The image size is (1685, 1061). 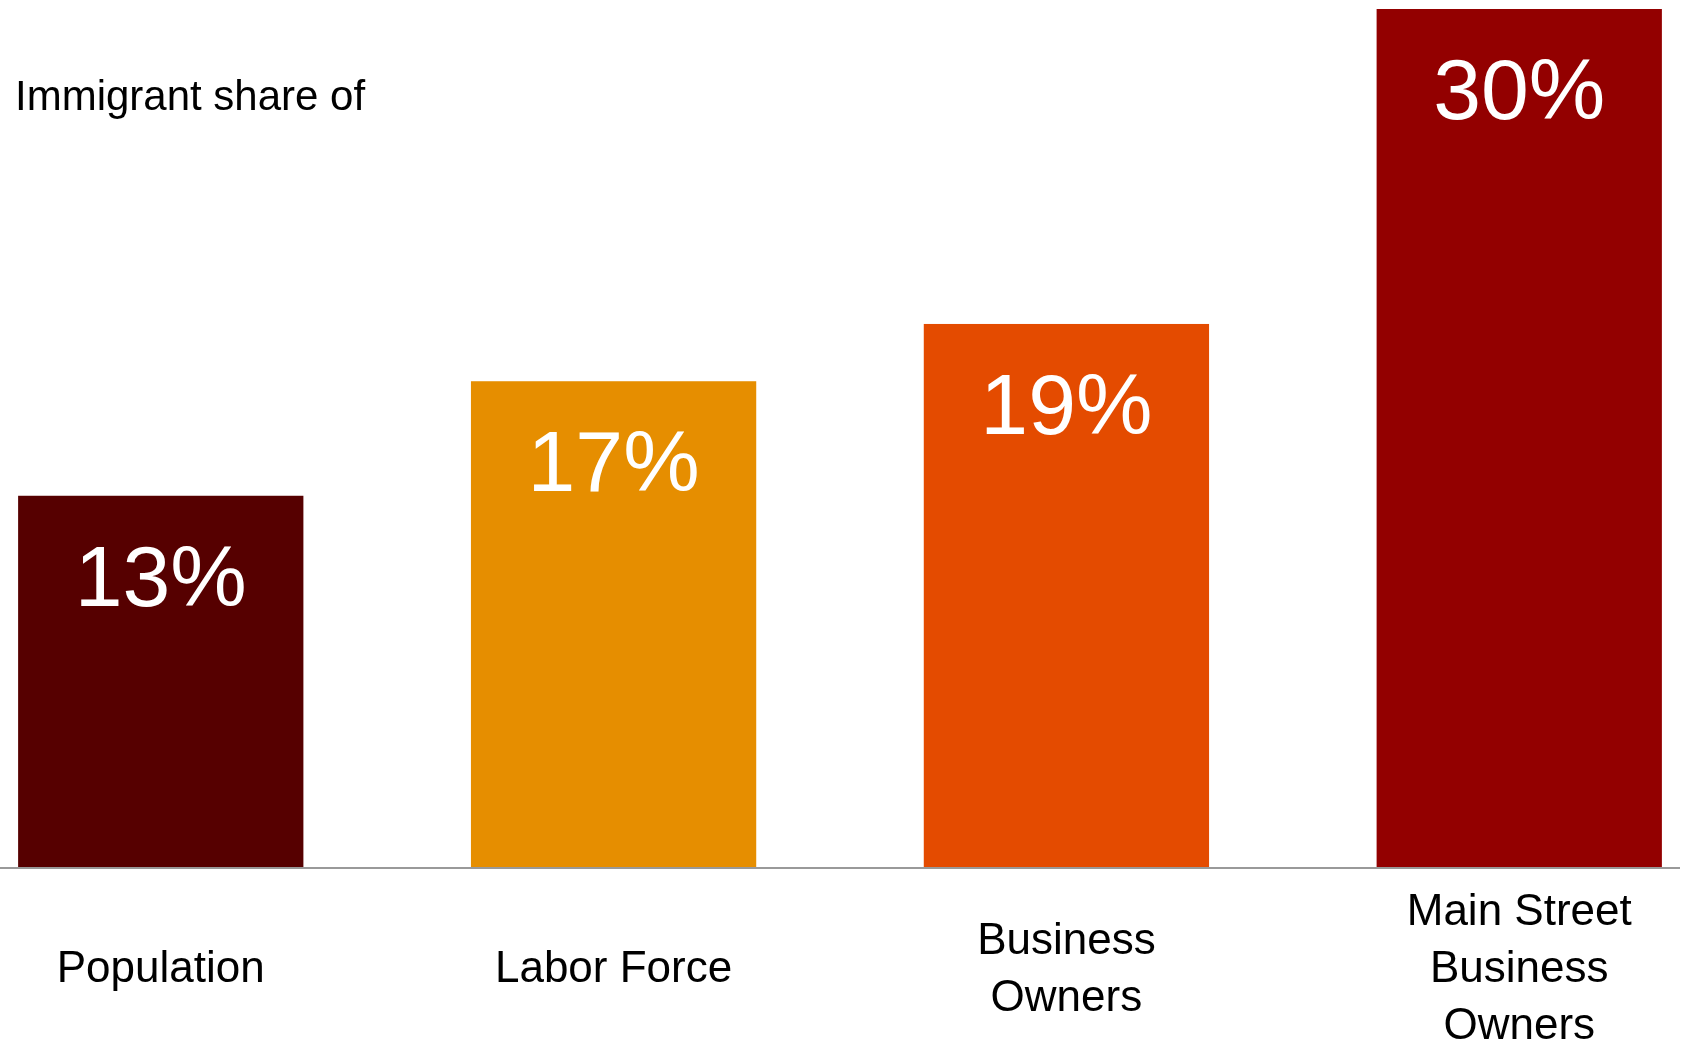 What do you see at coordinates (1519, 966) in the screenshot?
I see `x-tick-label: Main Street Business Owners` at bounding box center [1519, 966].